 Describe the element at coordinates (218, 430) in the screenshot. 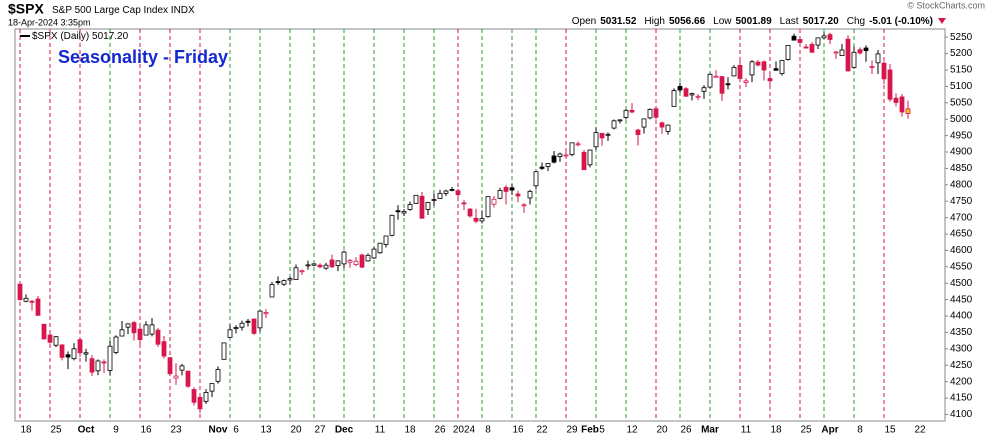

I see `x-tick-label: Nov` at that location.